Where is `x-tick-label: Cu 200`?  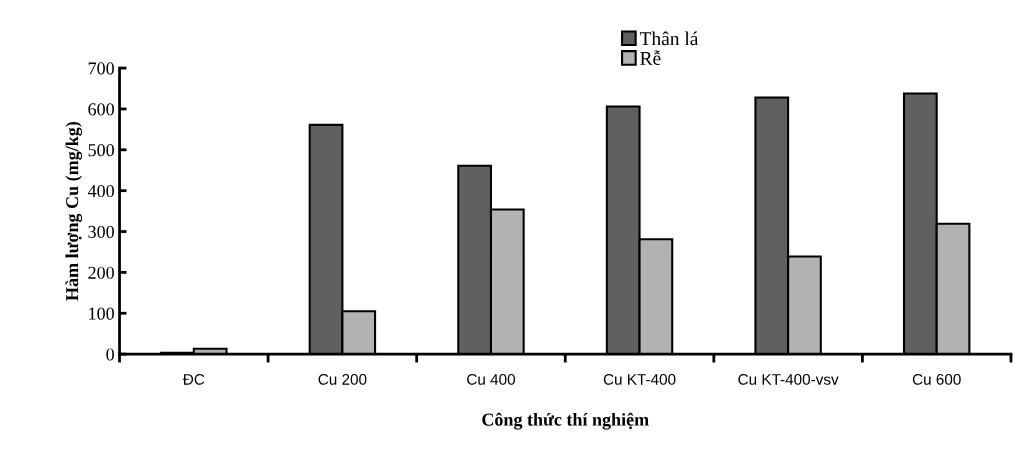 x-tick-label: Cu 200 is located at coordinates (342, 379).